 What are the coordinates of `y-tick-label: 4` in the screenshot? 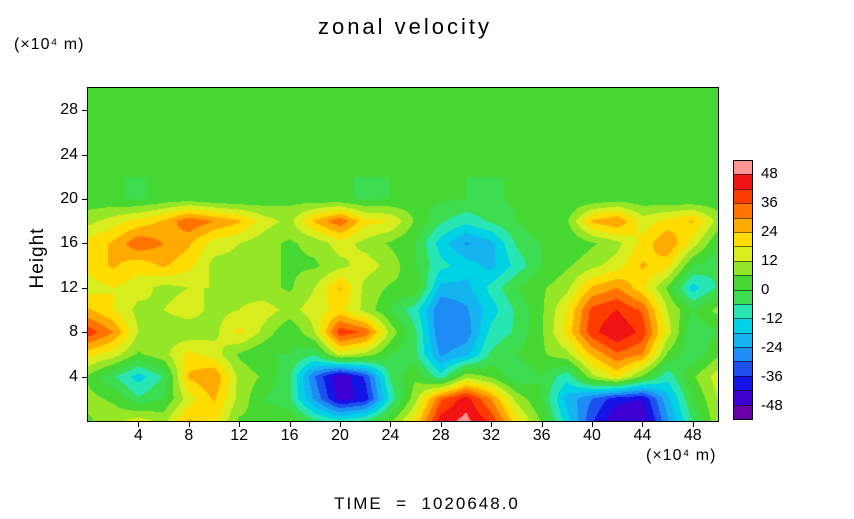 It's located at (73, 376).